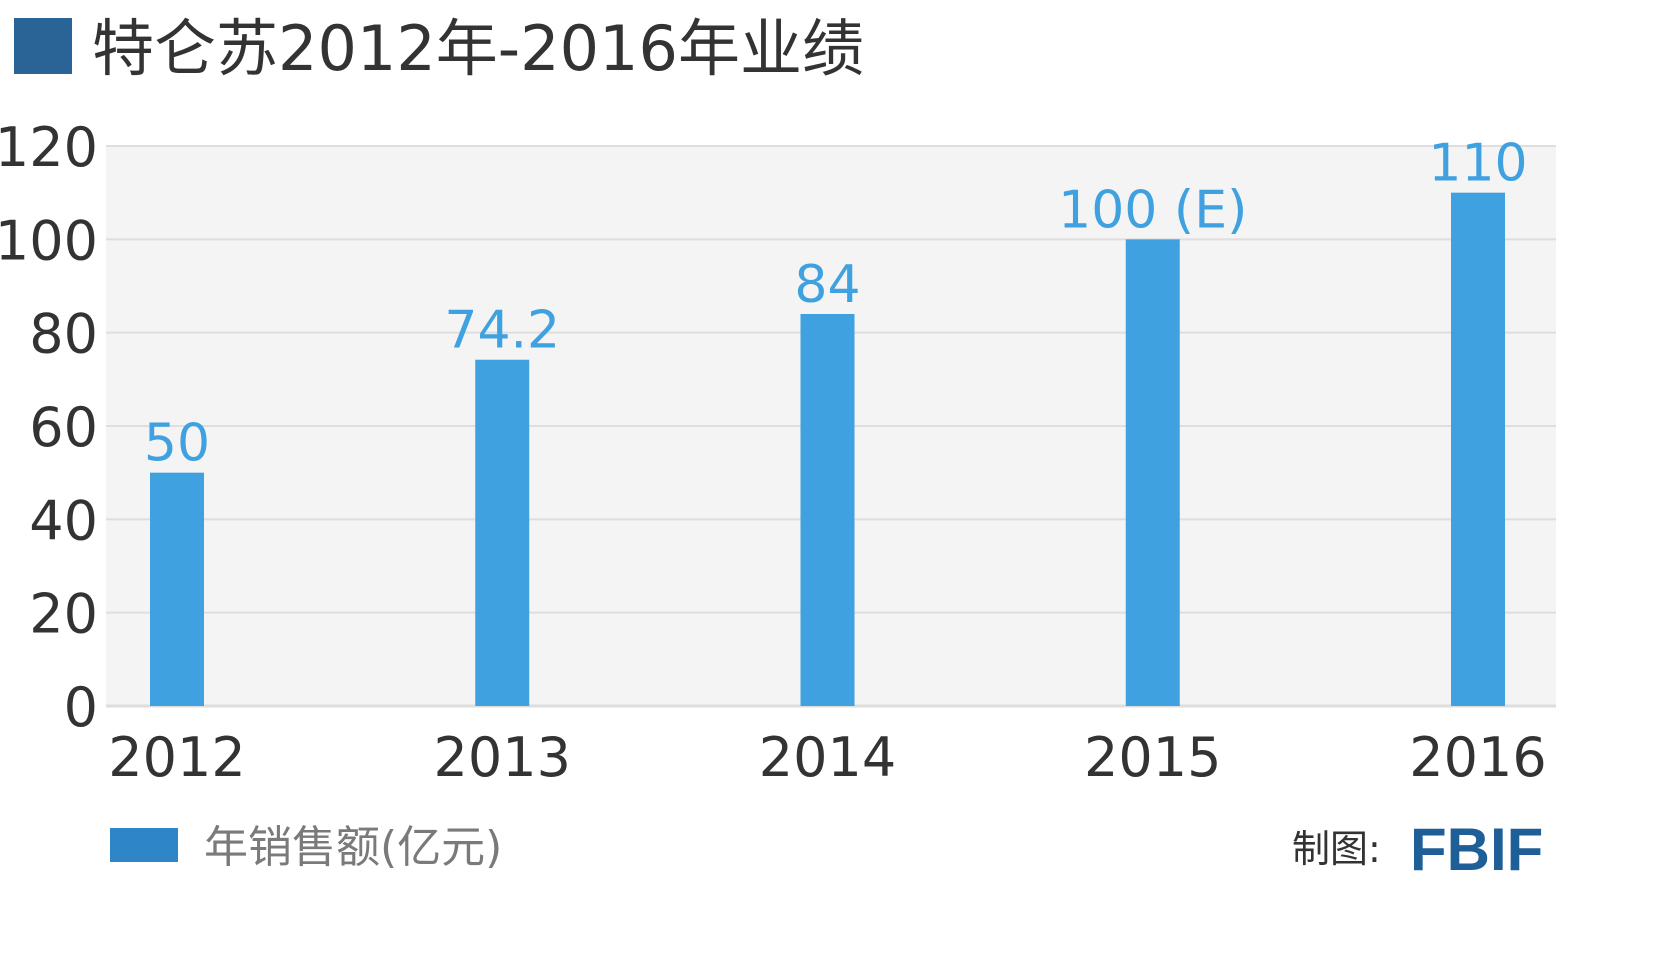  What do you see at coordinates (1477, 757) in the screenshot?
I see `x-tick-label-2016: 2016` at bounding box center [1477, 757].